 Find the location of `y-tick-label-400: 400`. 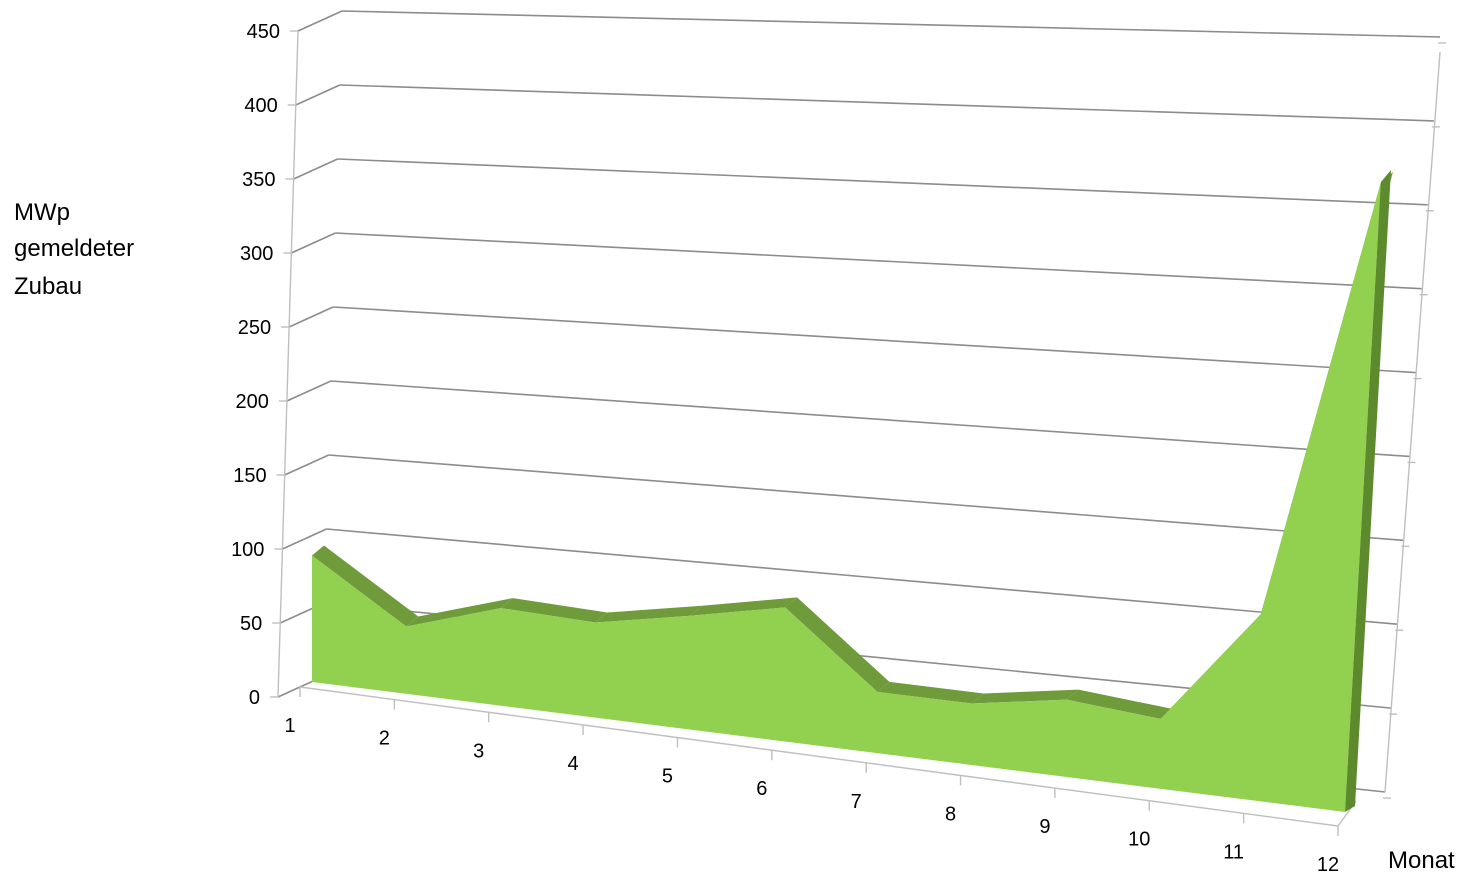

y-tick-label-400: 400 is located at coordinates (260, 106).